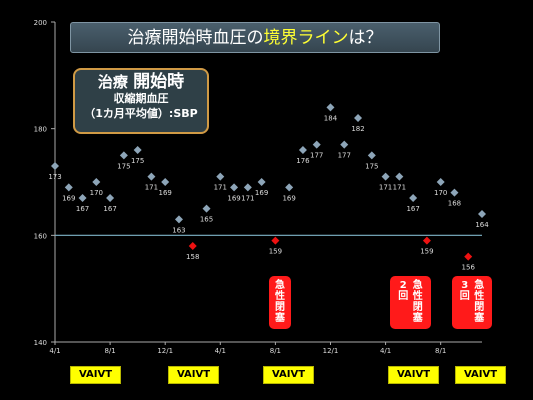 This screenshot has width=533, height=400. I want to click on point-label: 173, so click(54, 177).